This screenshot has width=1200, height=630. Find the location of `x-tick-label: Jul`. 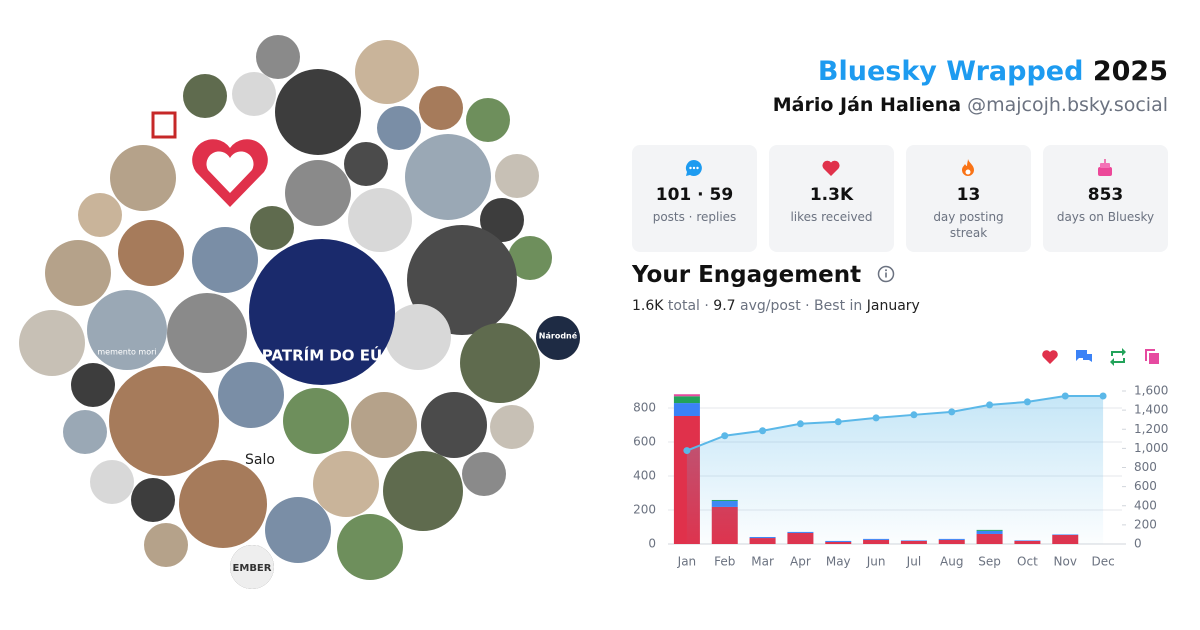

x-tick-label: Jul is located at coordinates (913, 562).